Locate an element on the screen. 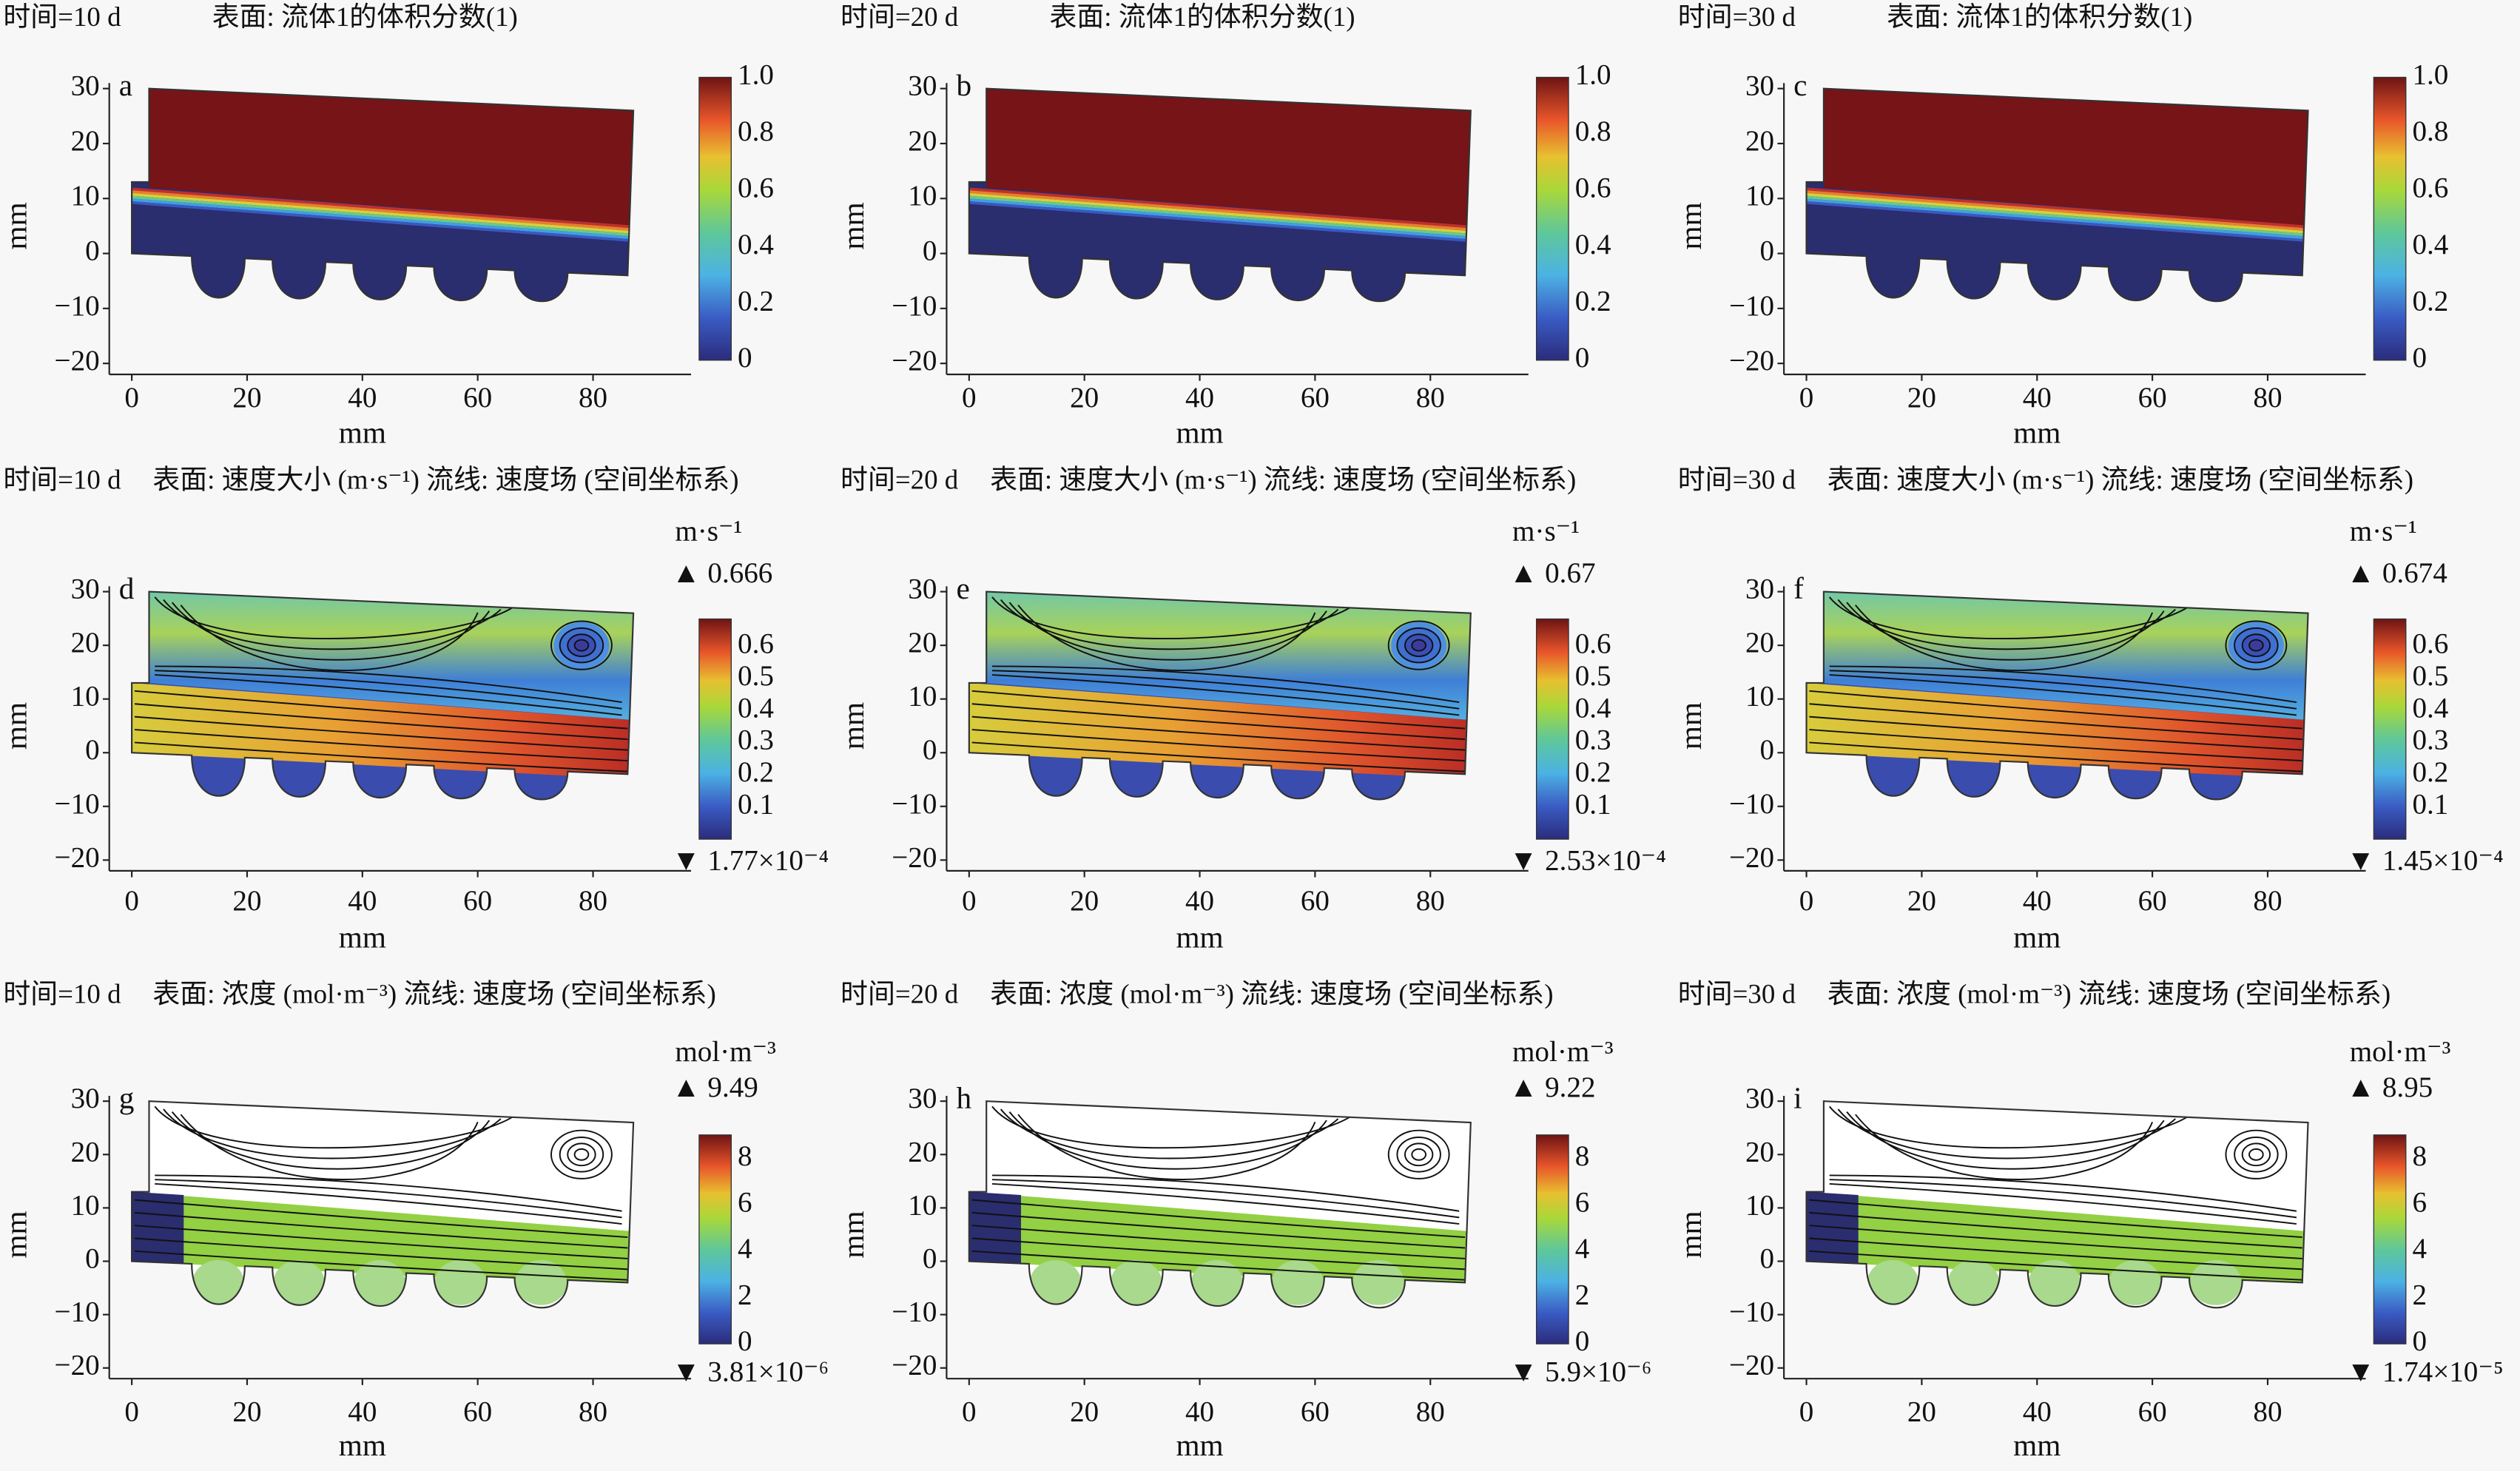 The width and height of the screenshot is (2520, 1471). colorbar-unit: mol·m⁻³ is located at coordinates (725, 1052).